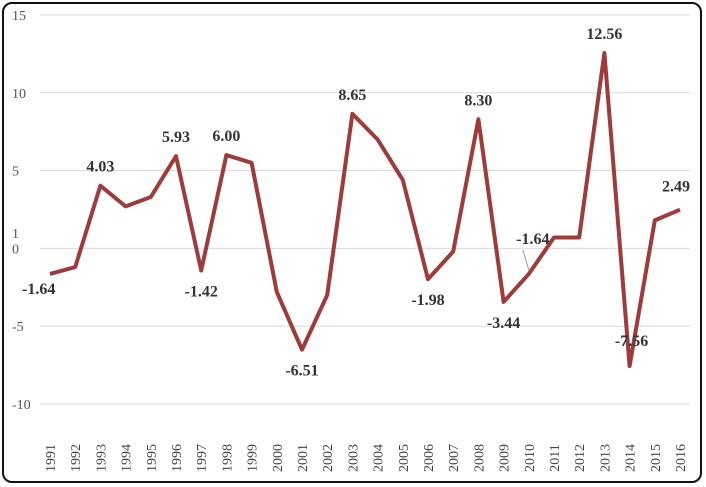 The width and height of the screenshot is (706, 487). I want to click on leader-line, so click(526, 260).